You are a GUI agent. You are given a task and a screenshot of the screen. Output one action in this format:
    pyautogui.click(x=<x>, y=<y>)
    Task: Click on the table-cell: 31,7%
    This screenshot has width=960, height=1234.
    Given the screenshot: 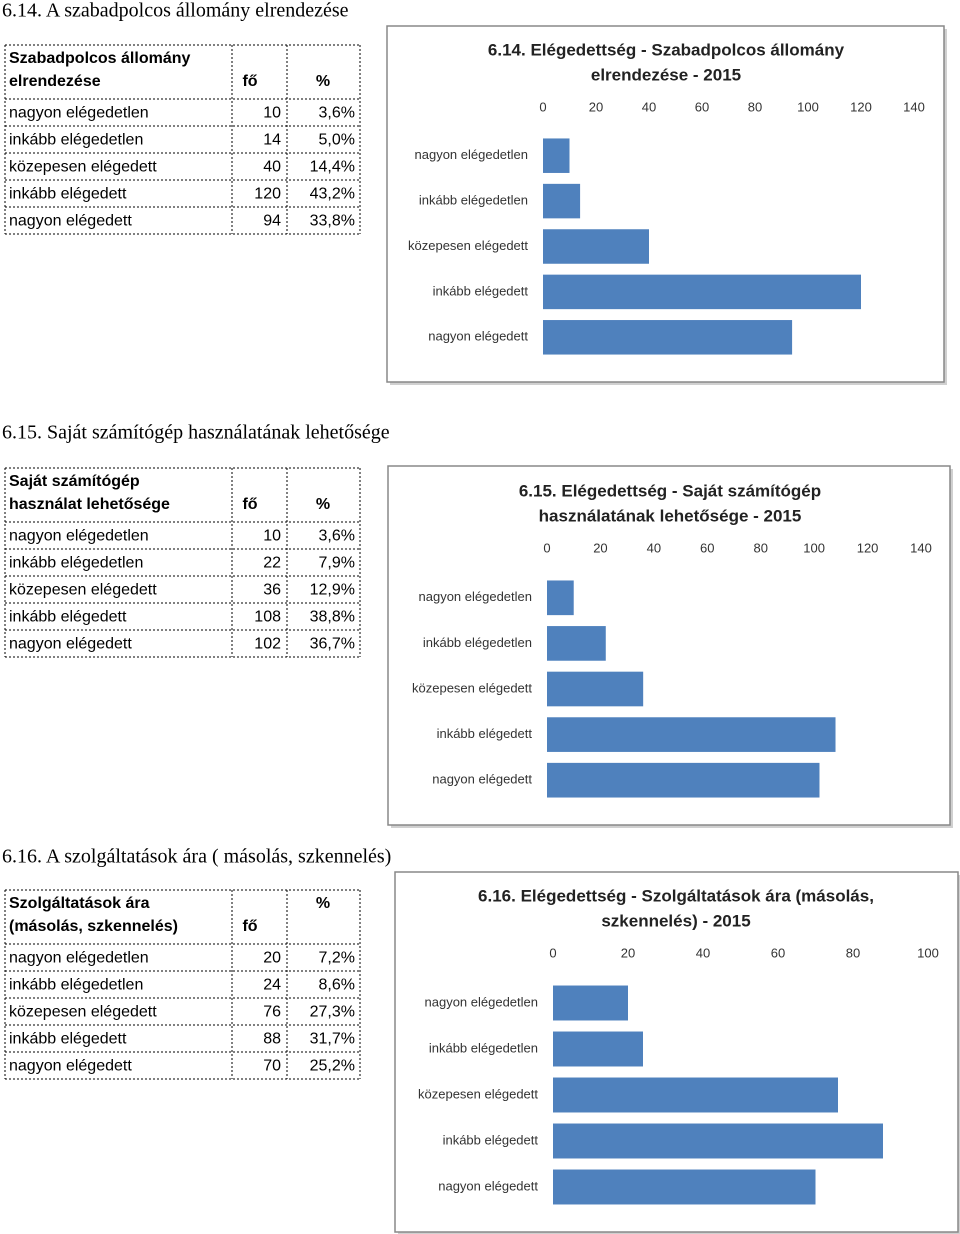 What is the action you would take?
    pyautogui.click(x=332, y=1039)
    